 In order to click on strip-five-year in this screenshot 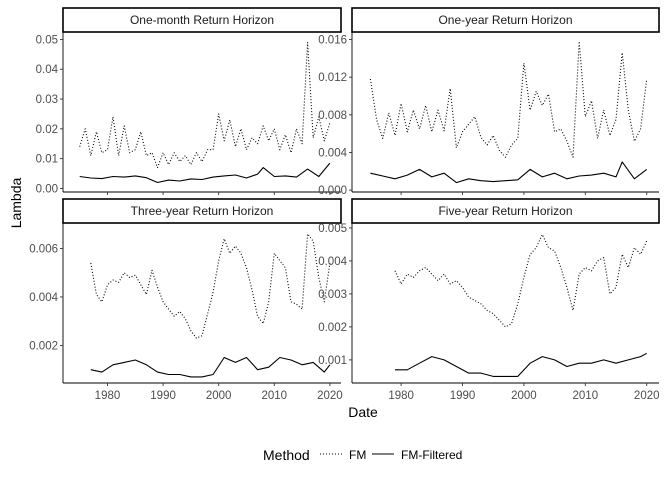, I will do `click(505, 211)`.